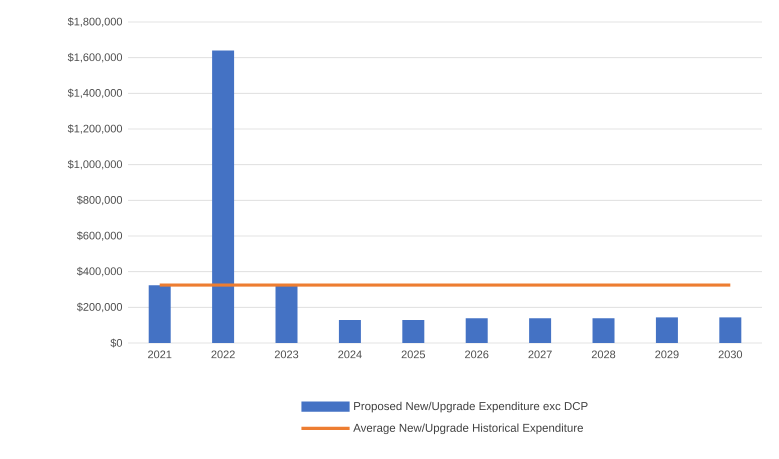 This screenshot has width=779, height=459. Describe the element at coordinates (667, 354) in the screenshot. I see `x-tick-label: 2029` at that location.